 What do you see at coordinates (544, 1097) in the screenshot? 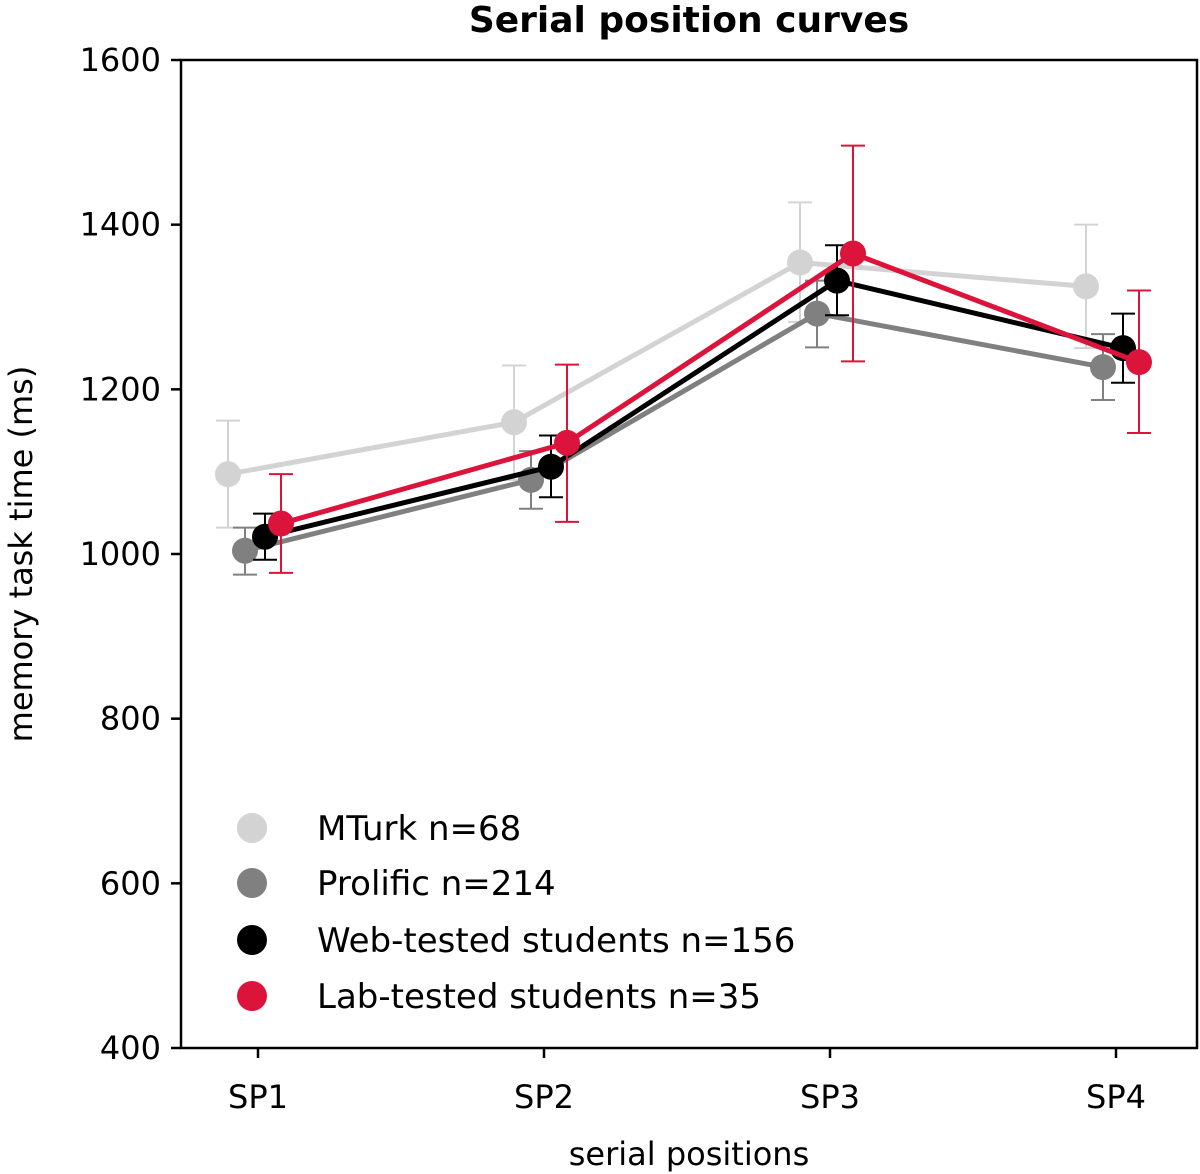
I see `x-tick-label: SP2` at bounding box center [544, 1097].